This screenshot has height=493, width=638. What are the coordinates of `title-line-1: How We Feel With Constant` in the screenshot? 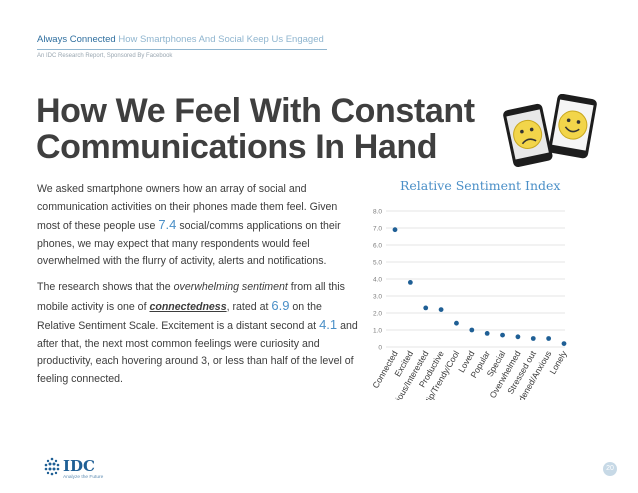 It's located at (255, 111).